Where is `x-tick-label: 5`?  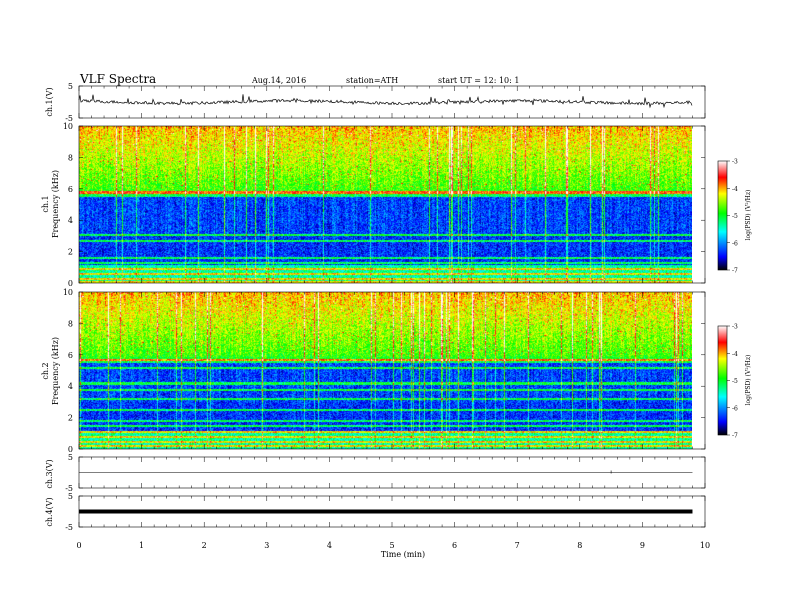
x-tick-label: 5 is located at coordinates (391, 545).